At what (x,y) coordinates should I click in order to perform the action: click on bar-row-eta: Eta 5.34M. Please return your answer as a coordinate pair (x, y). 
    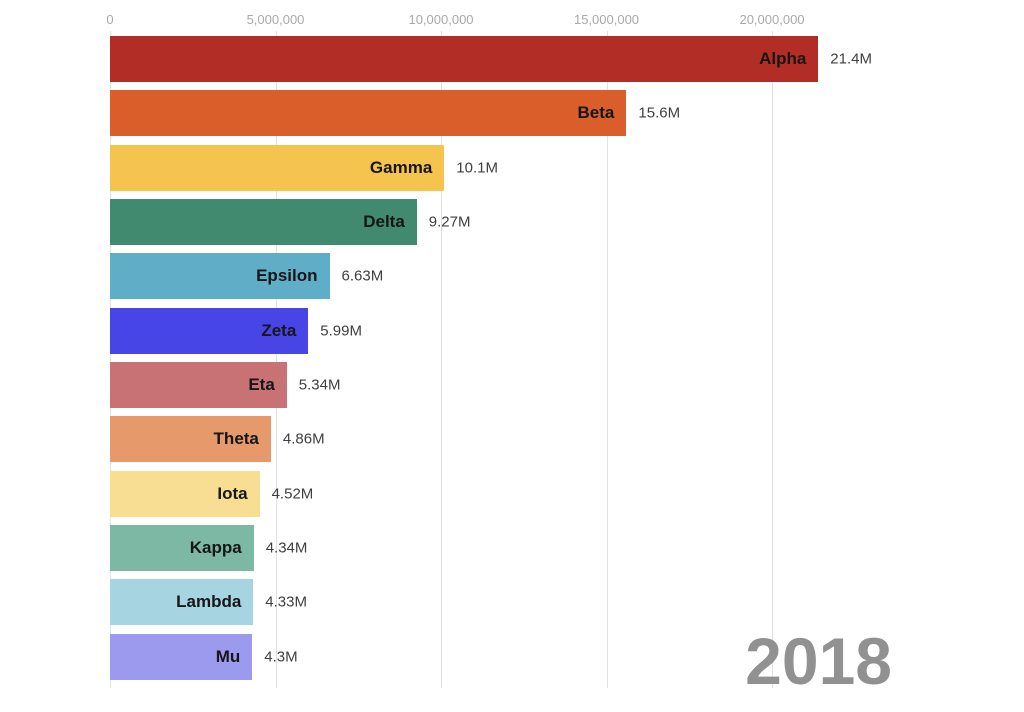
    Looking at the image, I should click on (258, 385).